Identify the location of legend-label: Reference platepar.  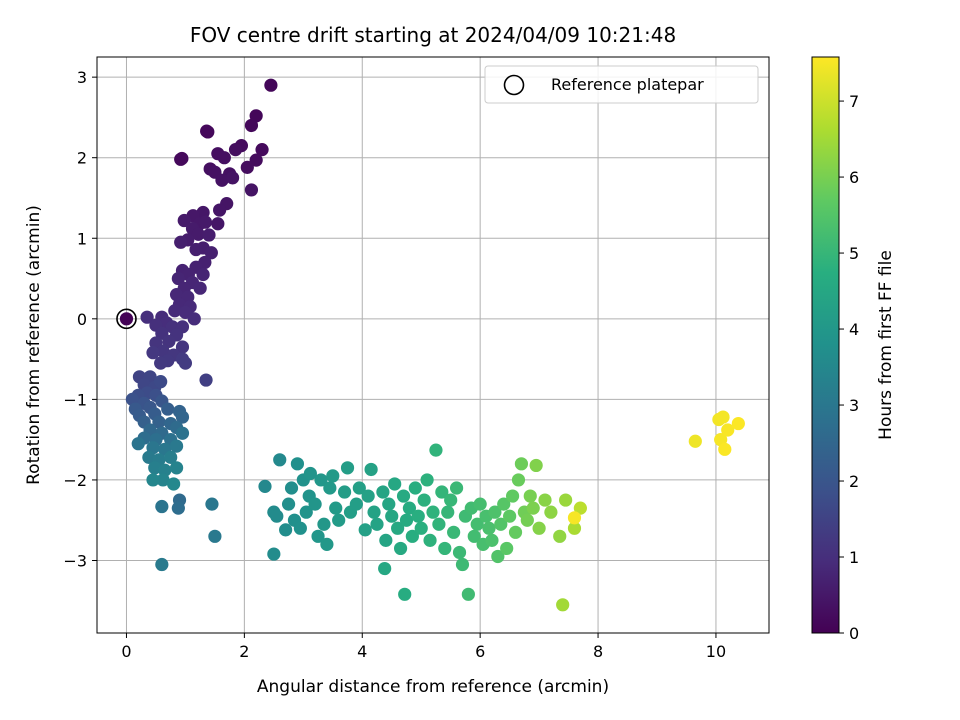
(627, 84).